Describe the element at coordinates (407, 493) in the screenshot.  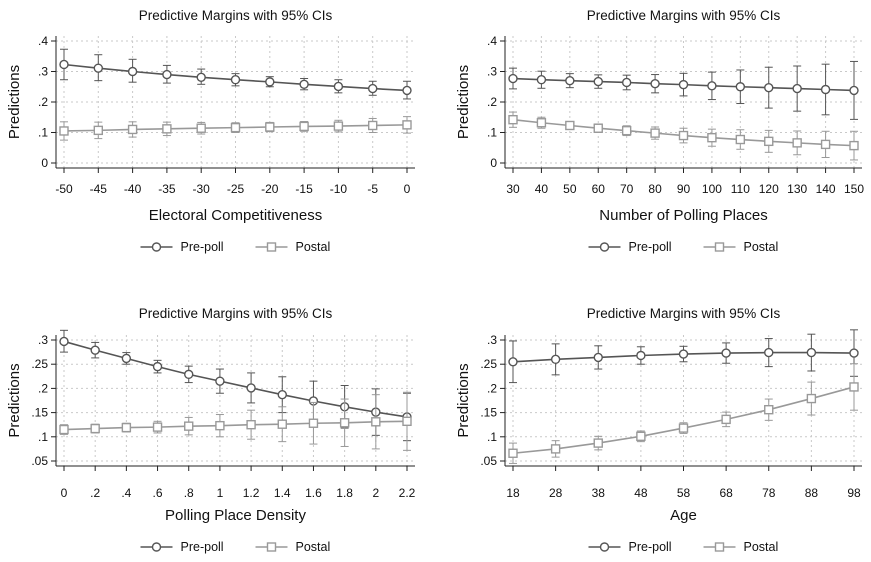
I see `x-tick-label: 2.2` at that location.